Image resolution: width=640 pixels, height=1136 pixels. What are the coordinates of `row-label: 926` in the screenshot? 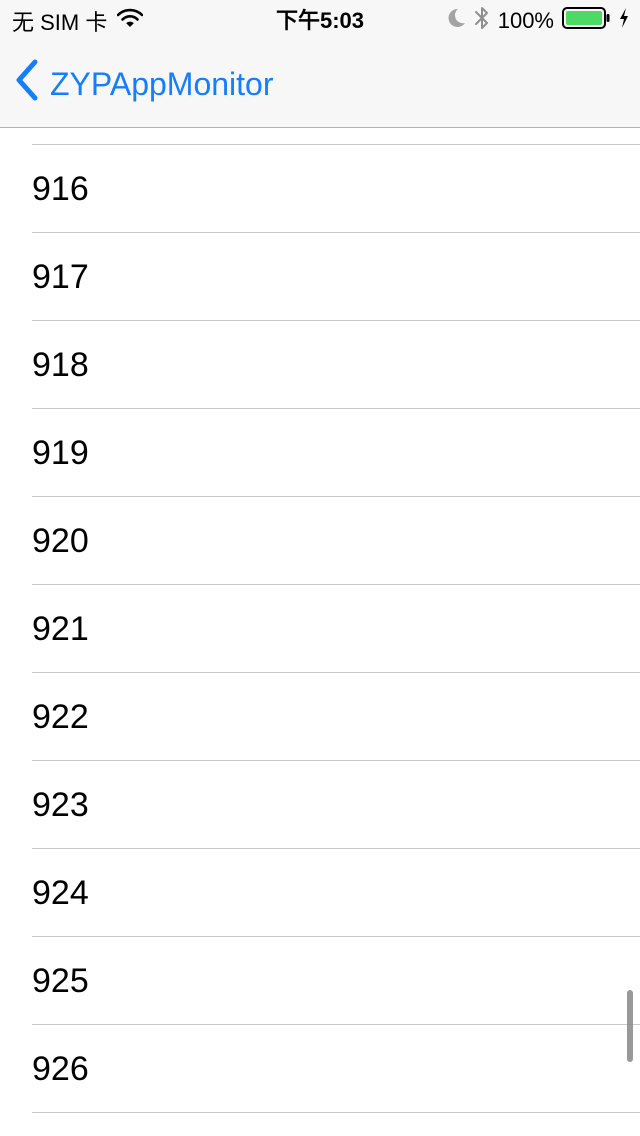 It's located at (60, 1069).